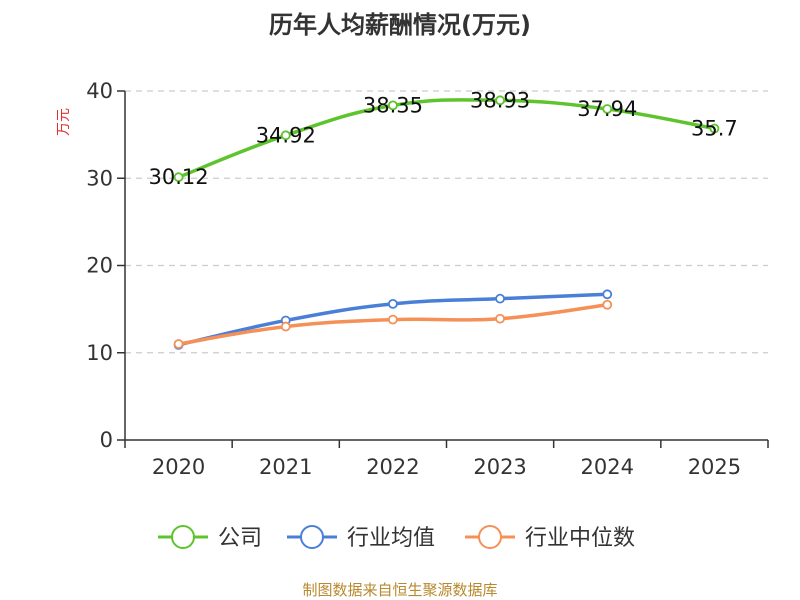 The width and height of the screenshot is (800, 600). What do you see at coordinates (400, 25) in the screenshot?
I see `chart-title: 历年人均薪酬情况(万元)` at bounding box center [400, 25].